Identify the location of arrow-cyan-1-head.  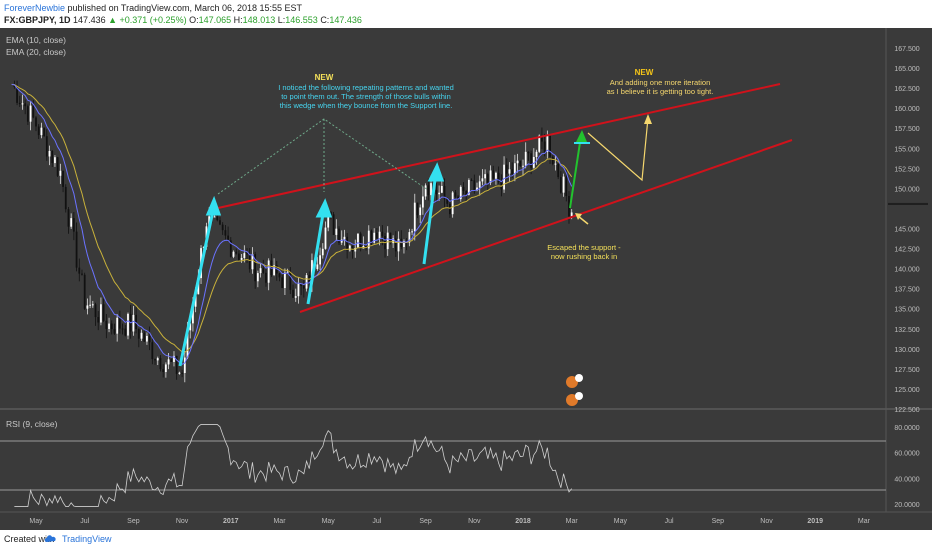
(213, 205).